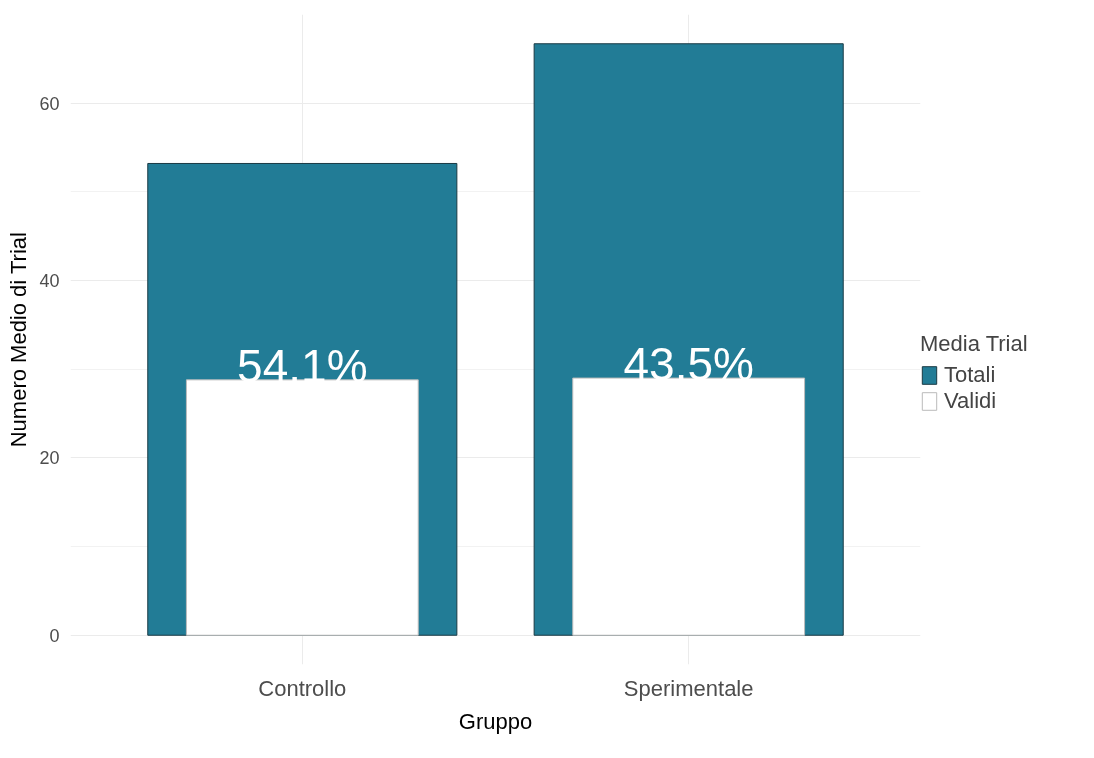 The height and width of the screenshot is (758, 1094). I want to click on x-tick-label: Sperimentale, so click(688, 688).